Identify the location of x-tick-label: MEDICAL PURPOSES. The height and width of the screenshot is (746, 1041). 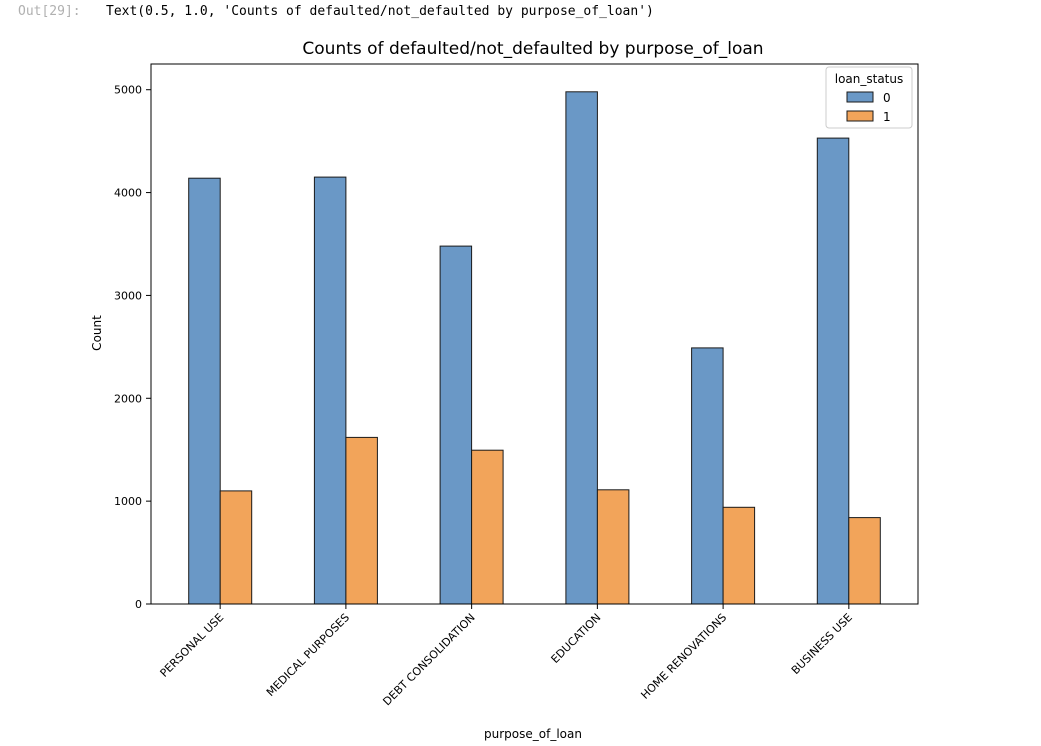
(308, 655).